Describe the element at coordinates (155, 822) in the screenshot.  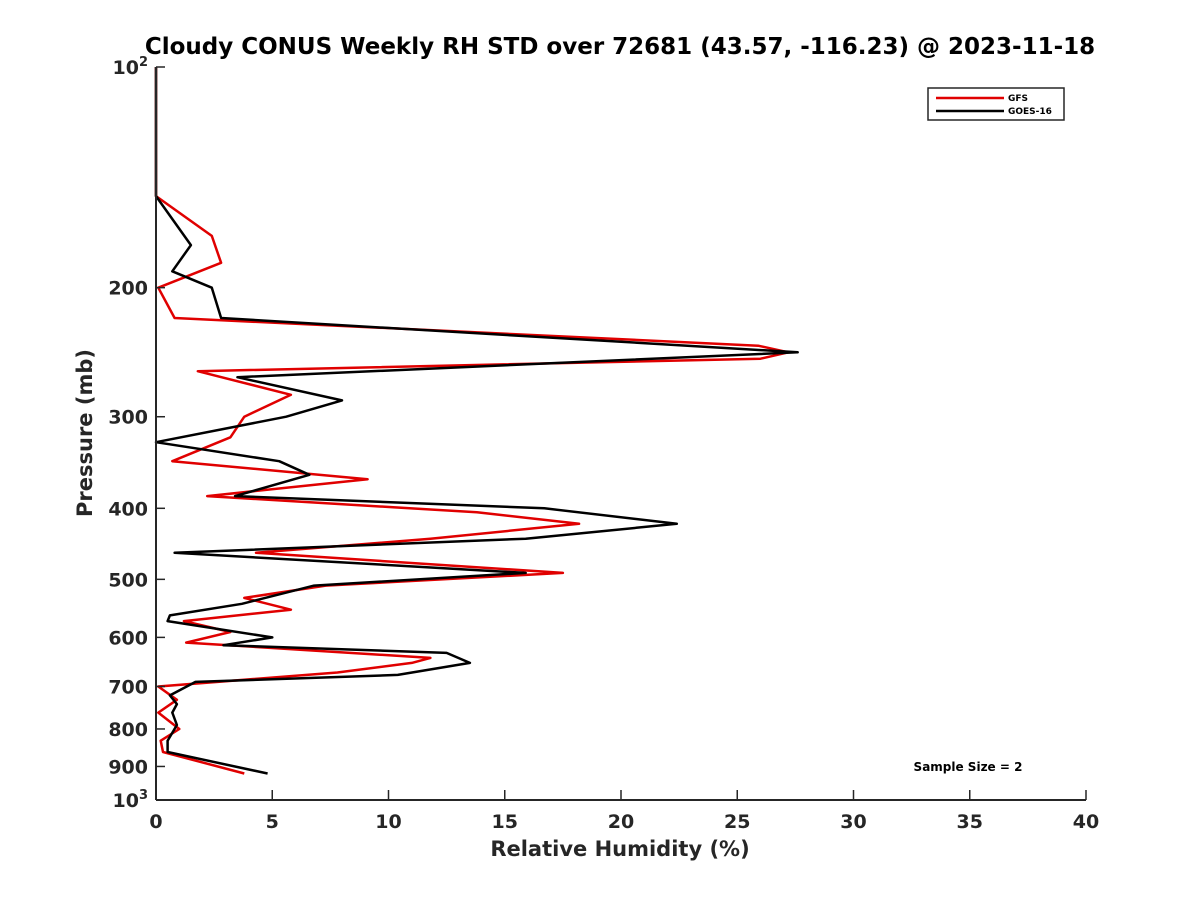
I see `x-tick-label: 0` at that location.